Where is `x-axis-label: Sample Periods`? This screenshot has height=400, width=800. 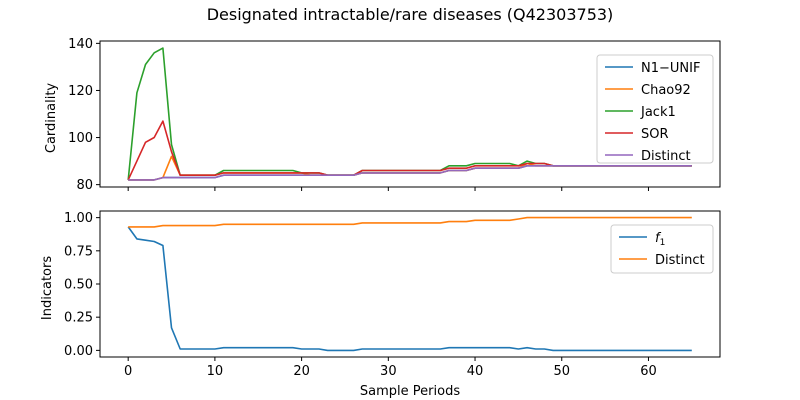
x-axis-label: Sample Periods is located at coordinates (410, 391).